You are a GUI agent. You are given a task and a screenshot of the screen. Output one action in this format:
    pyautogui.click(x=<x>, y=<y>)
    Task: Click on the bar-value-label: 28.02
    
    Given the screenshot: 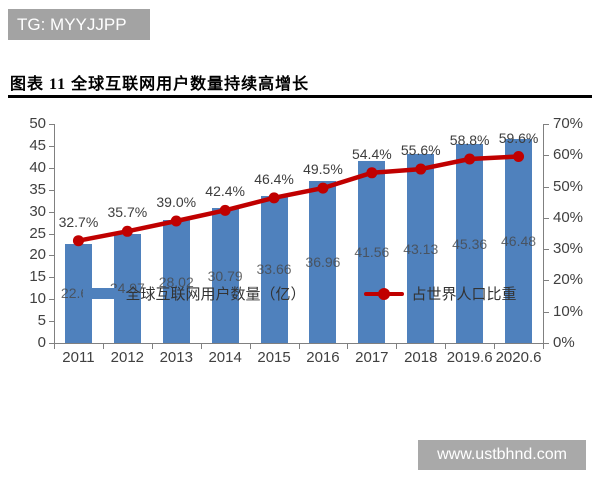 What is the action you would take?
    pyautogui.click(x=176, y=281)
    